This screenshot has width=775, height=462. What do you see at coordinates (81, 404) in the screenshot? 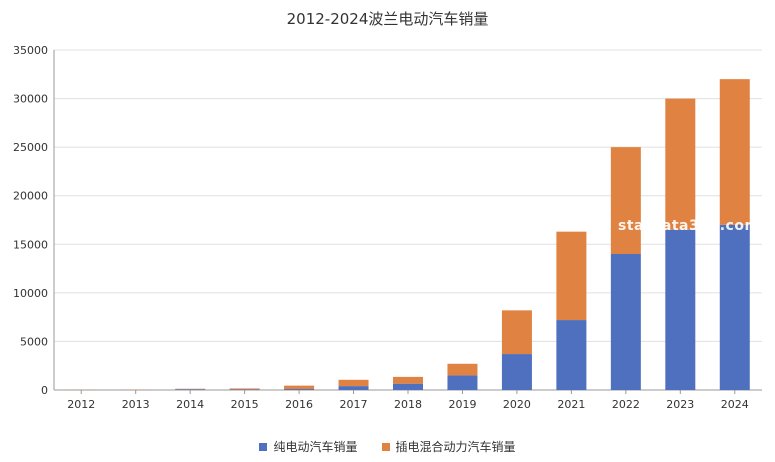
I see `x-tick-label: 2012` at bounding box center [81, 404].